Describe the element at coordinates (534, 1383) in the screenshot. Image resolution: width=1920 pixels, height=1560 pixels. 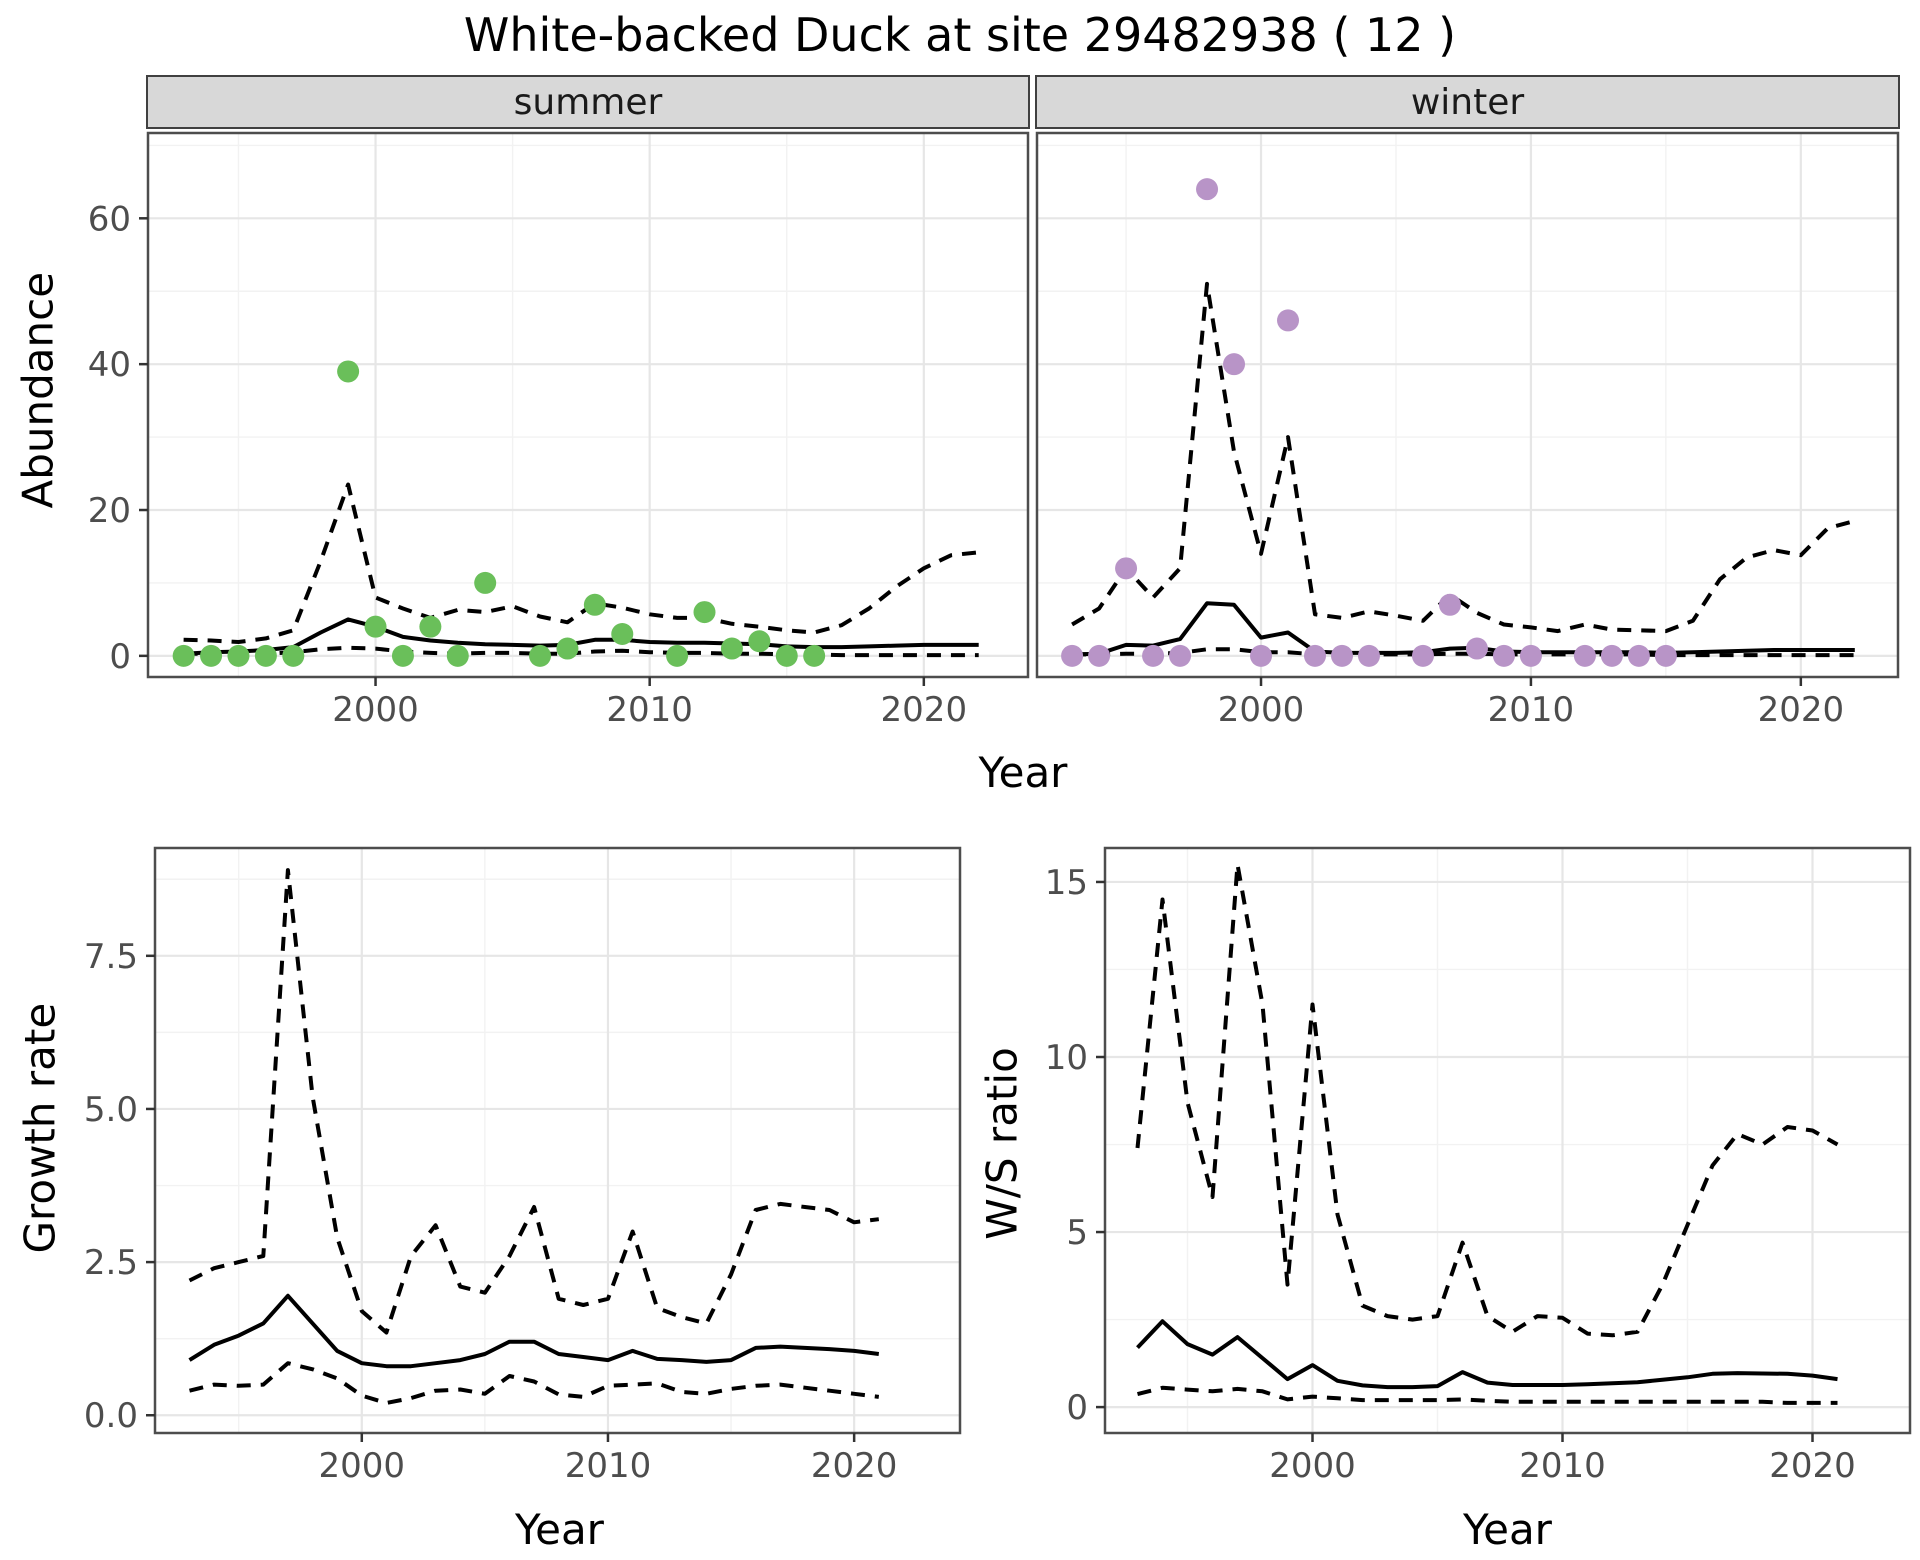
I see `growth-lower_ci-line` at that location.